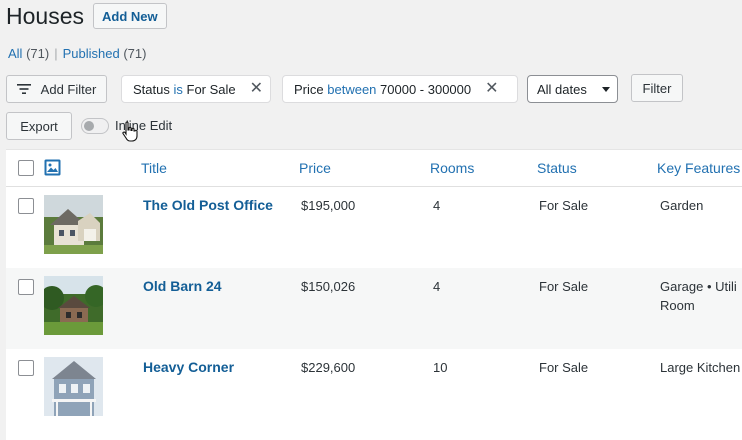 This screenshot has height=440, width=742. Describe the element at coordinates (129, 16) in the screenshot. I see `add-new-button: Add New` at that location.